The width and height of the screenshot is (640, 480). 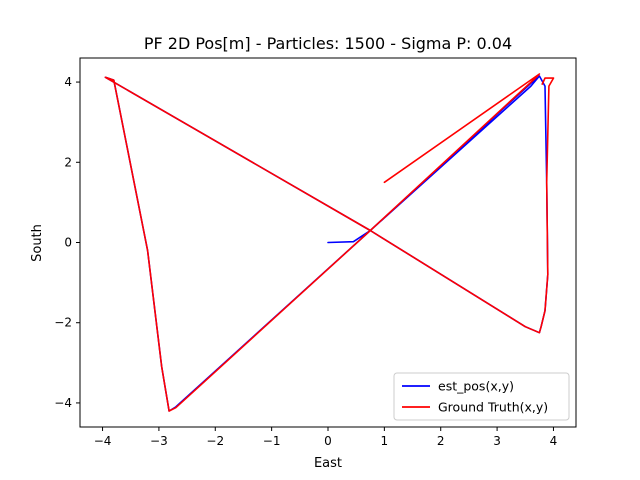 I want to click on legend-label: est_pos(x,y), so click(x=476, y=386).